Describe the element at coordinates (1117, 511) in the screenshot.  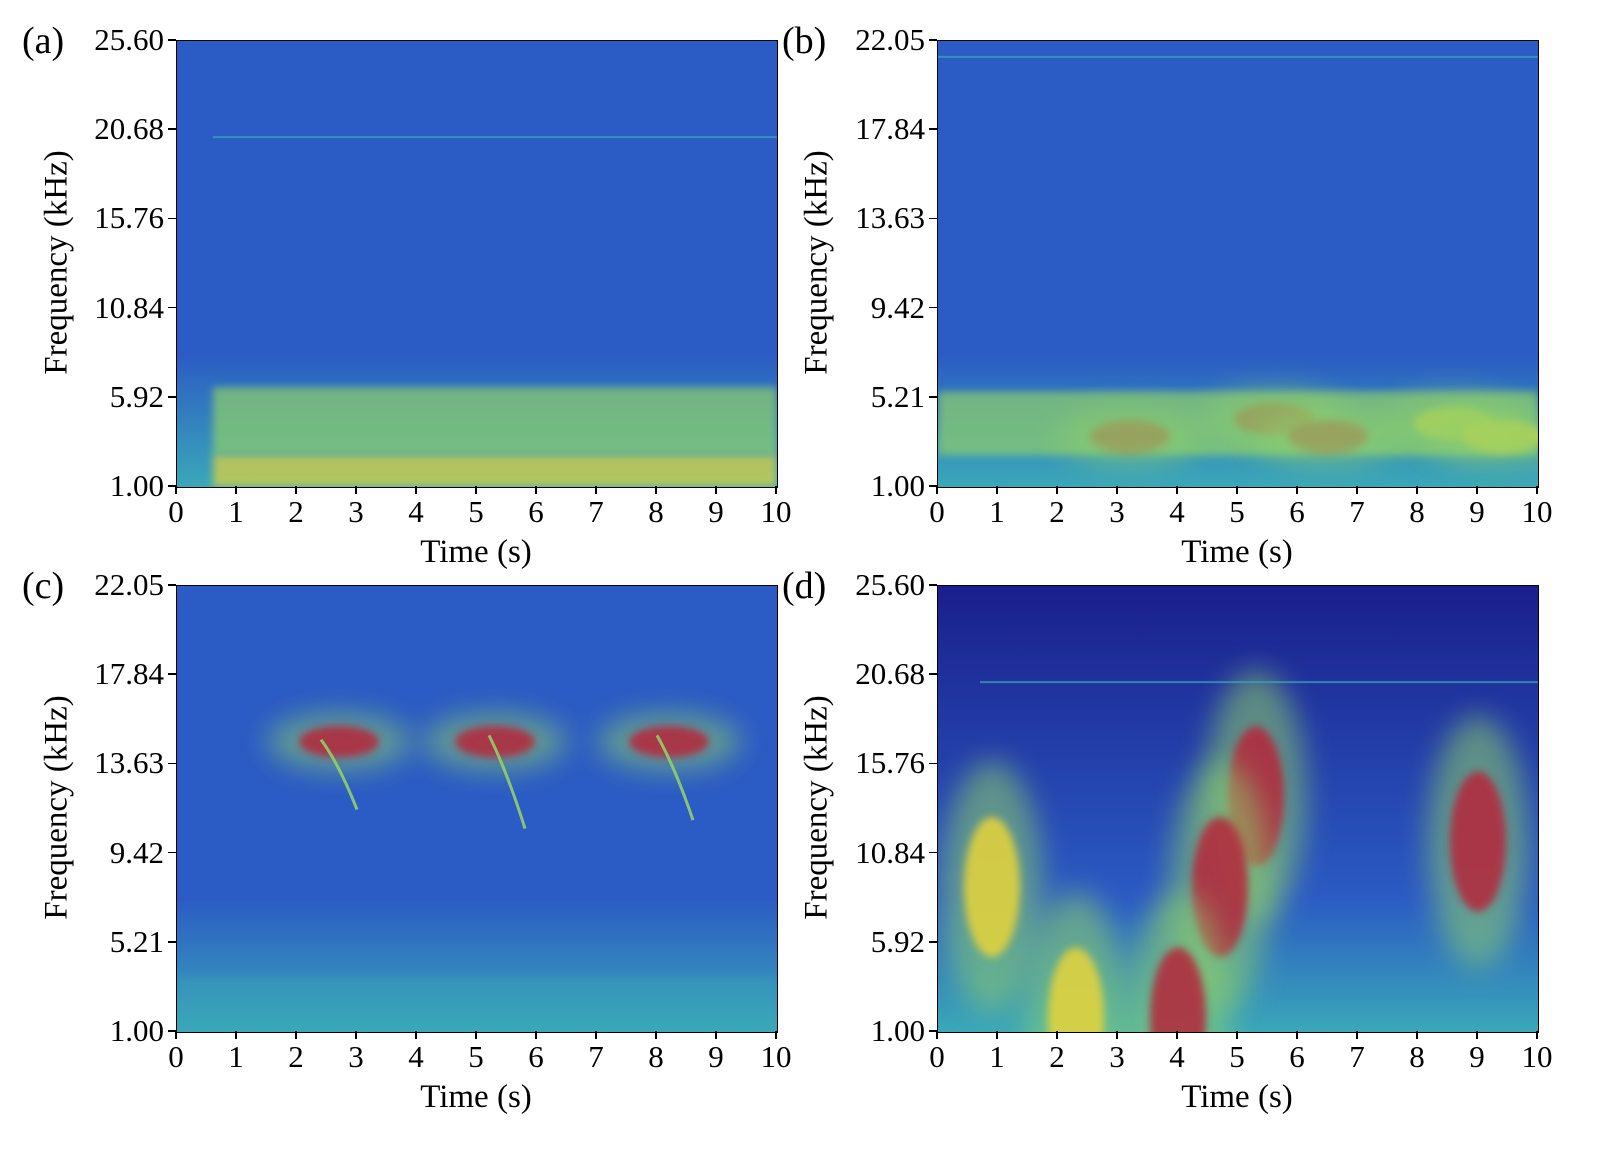
I see `x-tick-label: 3` at that location.